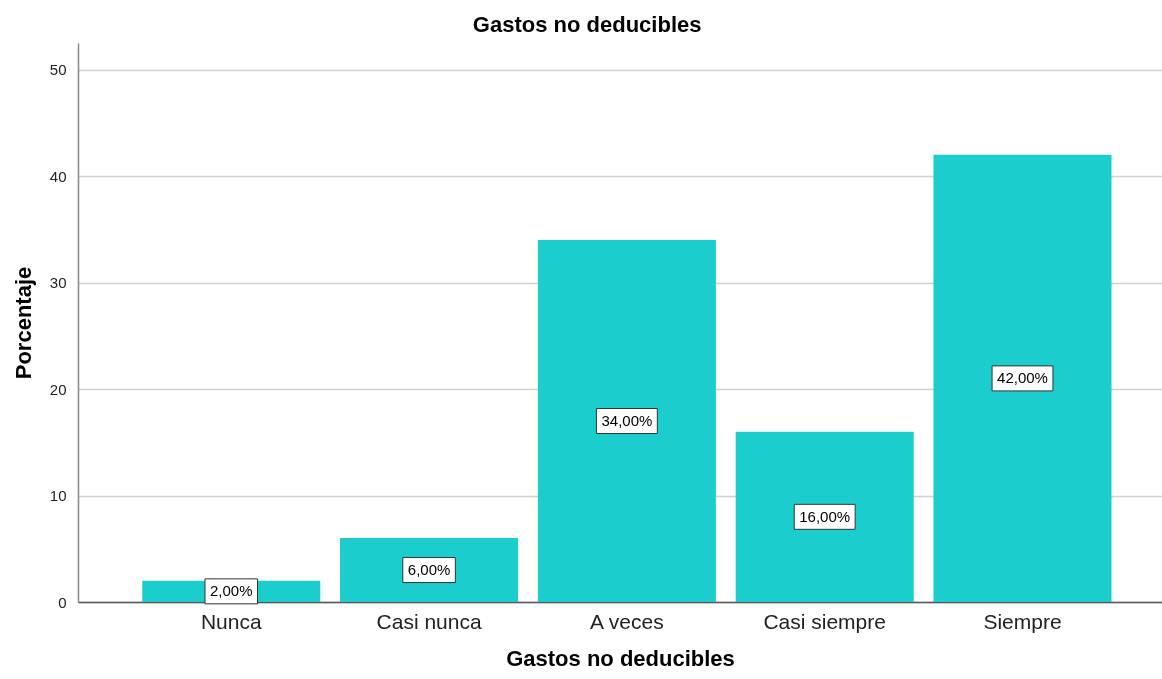 This screenshot has height=679, width=1162. Describe the element at coordinates (231, 621) in the screenshot. I see `x-tick-label: Nunca` at that location.